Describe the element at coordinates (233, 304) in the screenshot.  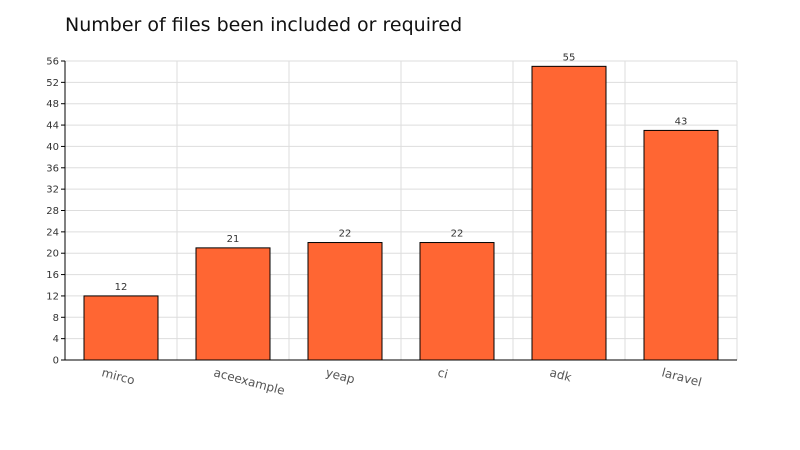
I see `bar-aceexample` at that location.